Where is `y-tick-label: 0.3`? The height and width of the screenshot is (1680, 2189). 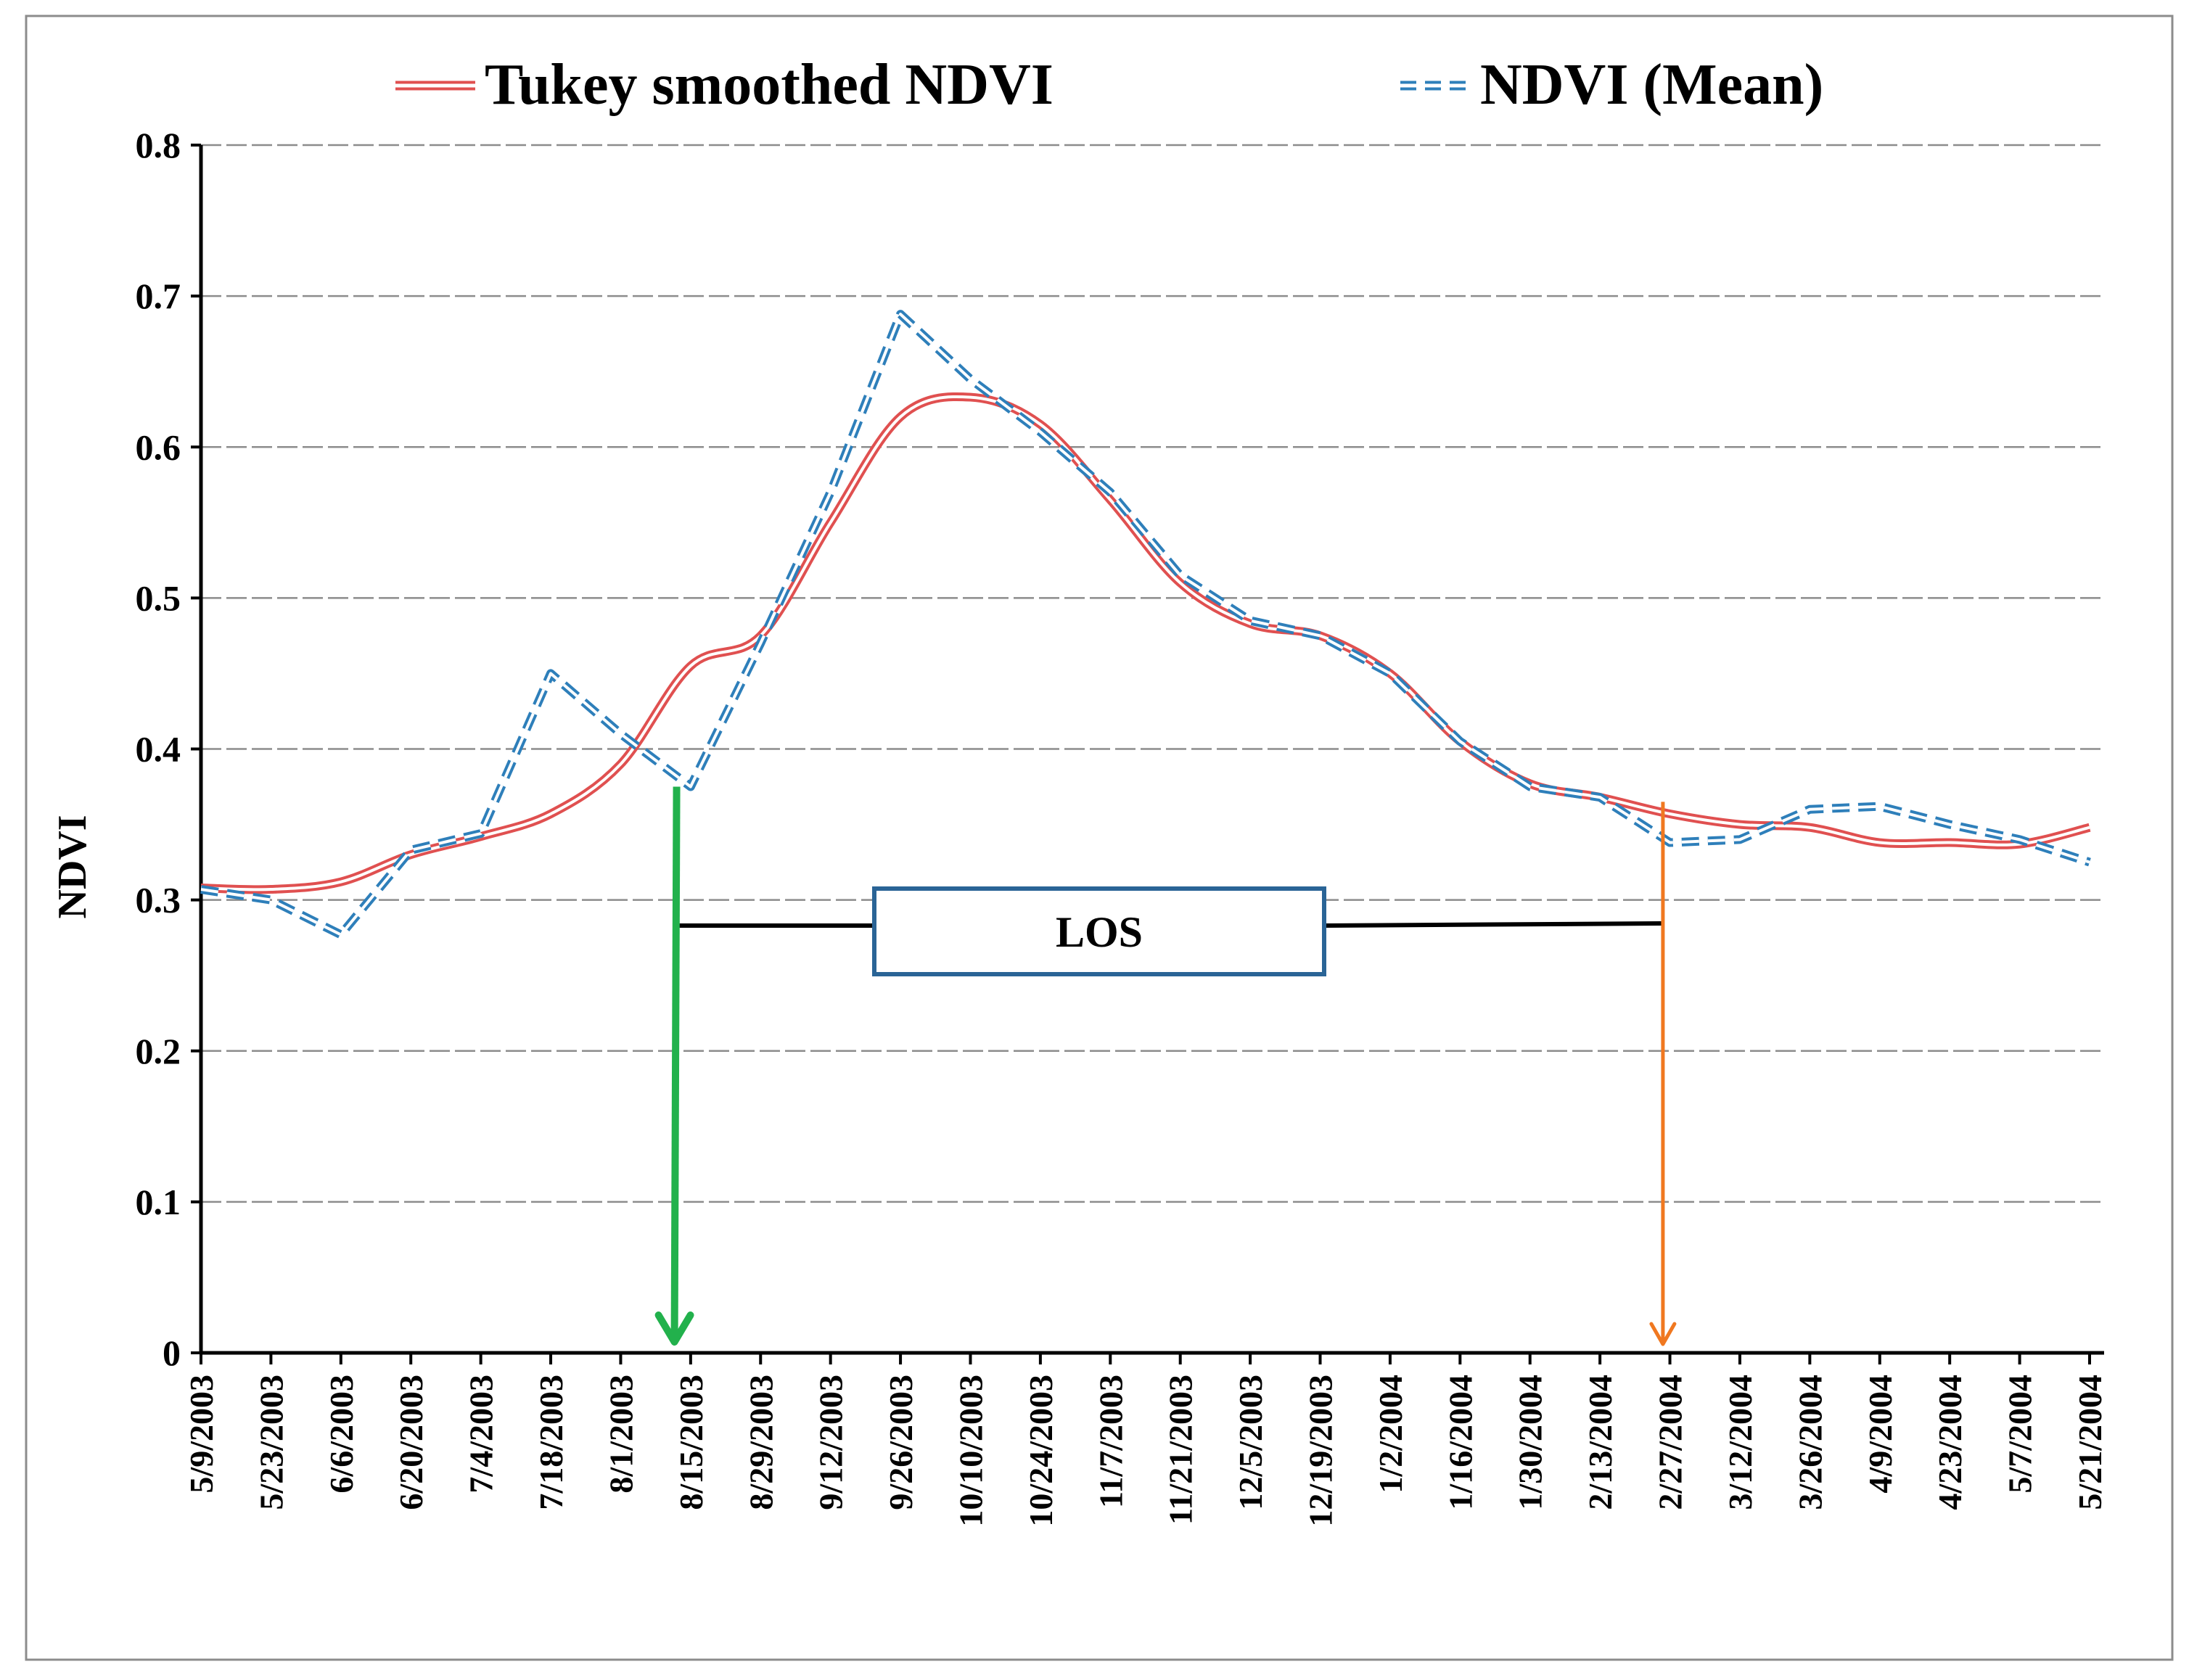 y-tick-label: 0.3 is located at coordinates (158, 901).